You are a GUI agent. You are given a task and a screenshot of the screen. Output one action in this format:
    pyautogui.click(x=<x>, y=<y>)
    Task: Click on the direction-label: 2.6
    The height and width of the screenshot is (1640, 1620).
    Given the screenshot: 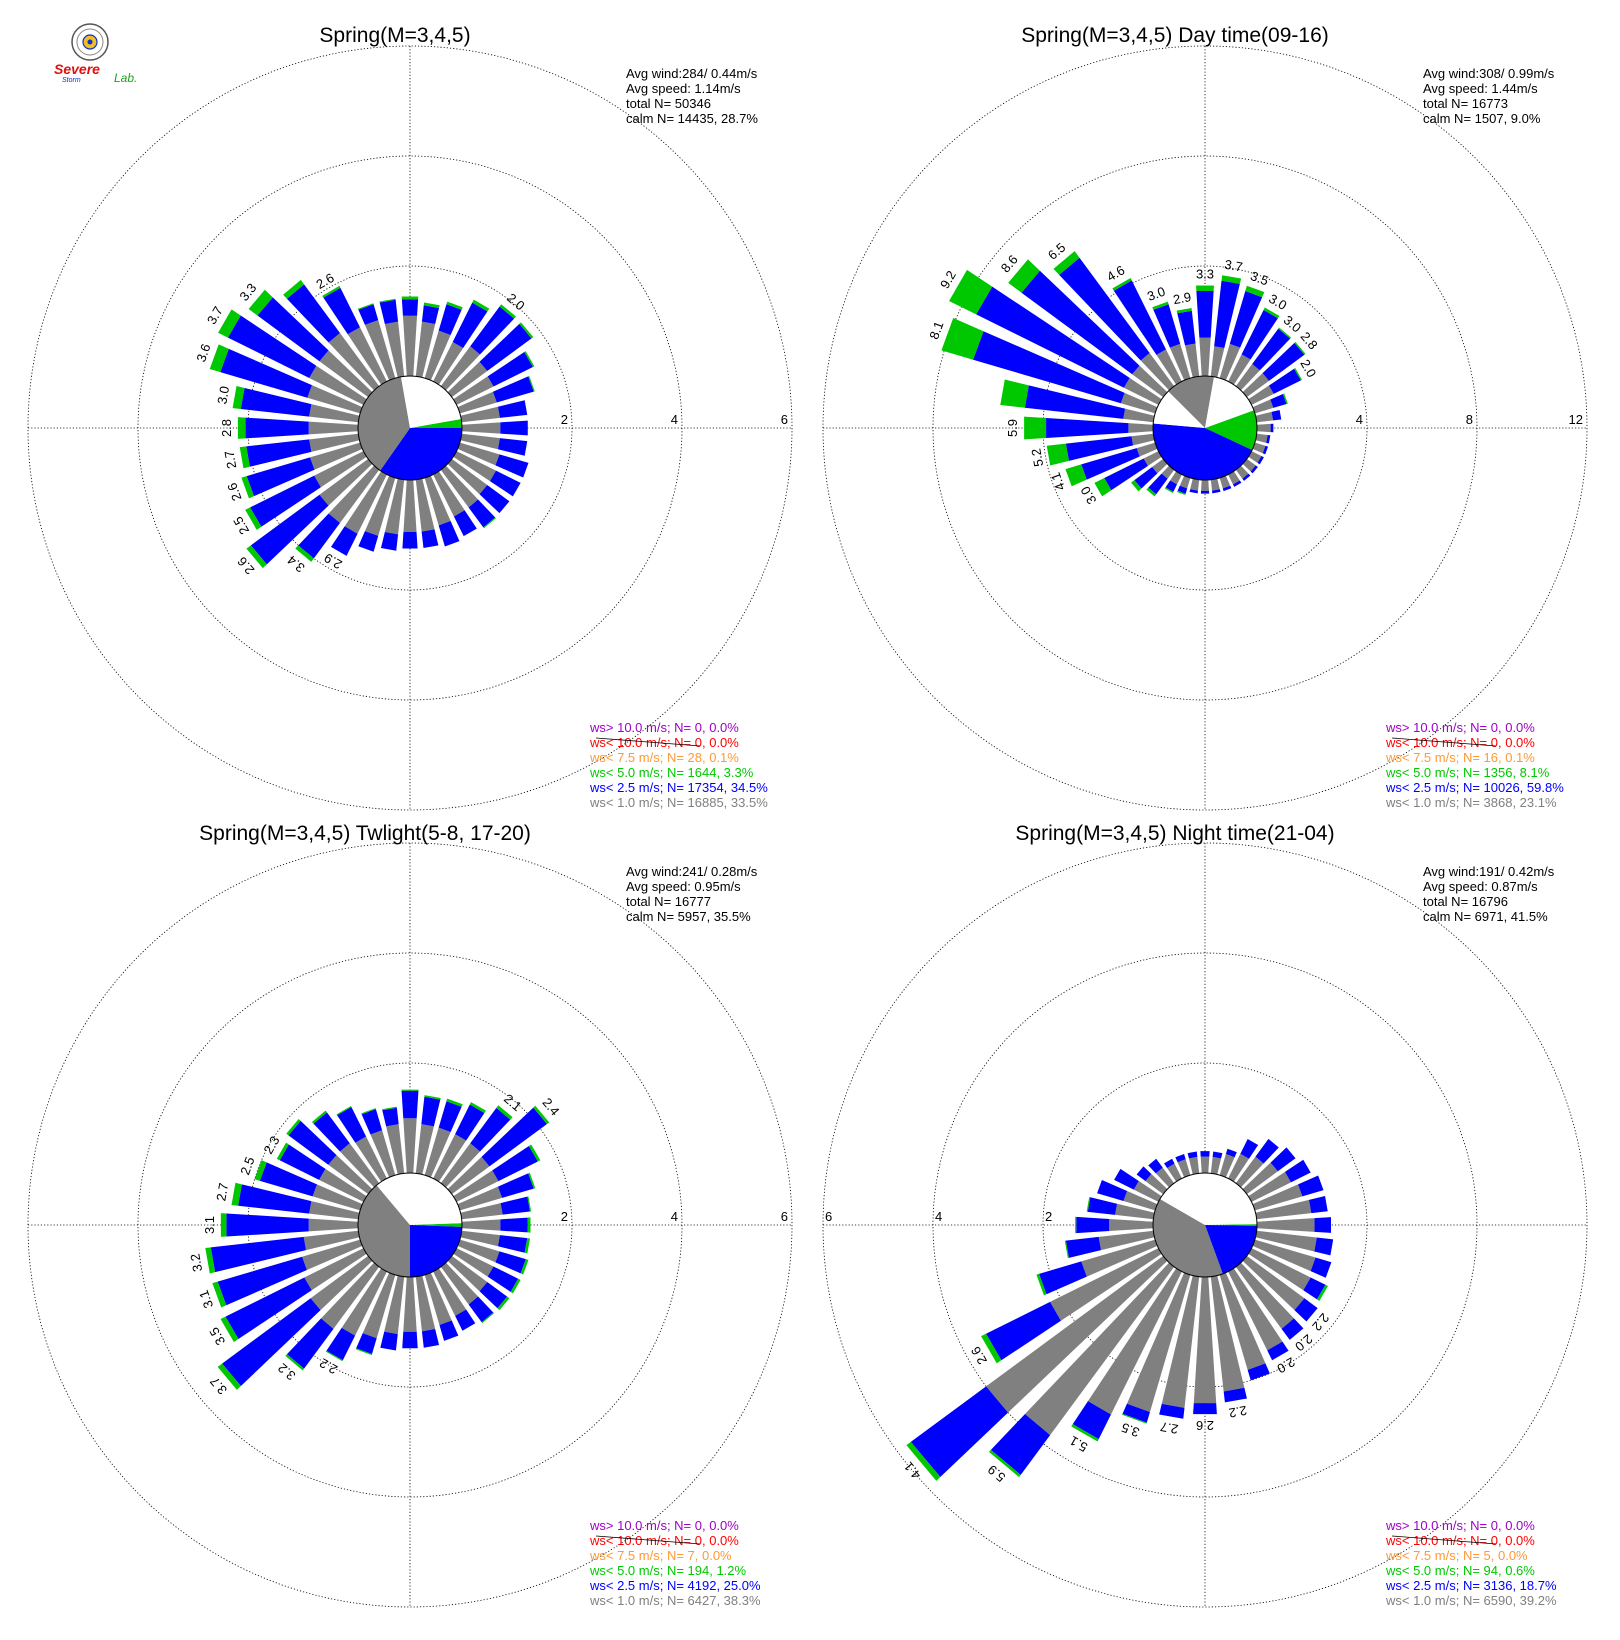 What is the action you would take?
    pyautogui.click(x=325, y=281)
    